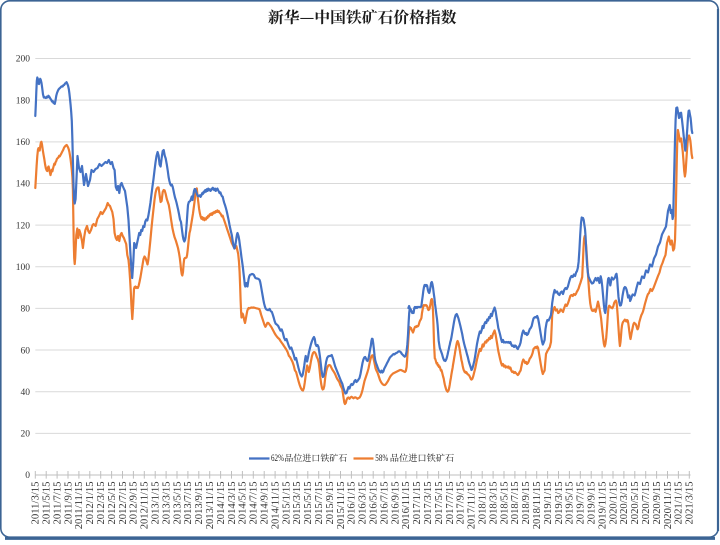  Describe the element at coordinates (90, 503) in the screenshot. I see `svg-text: 2012/1/15` at that location.